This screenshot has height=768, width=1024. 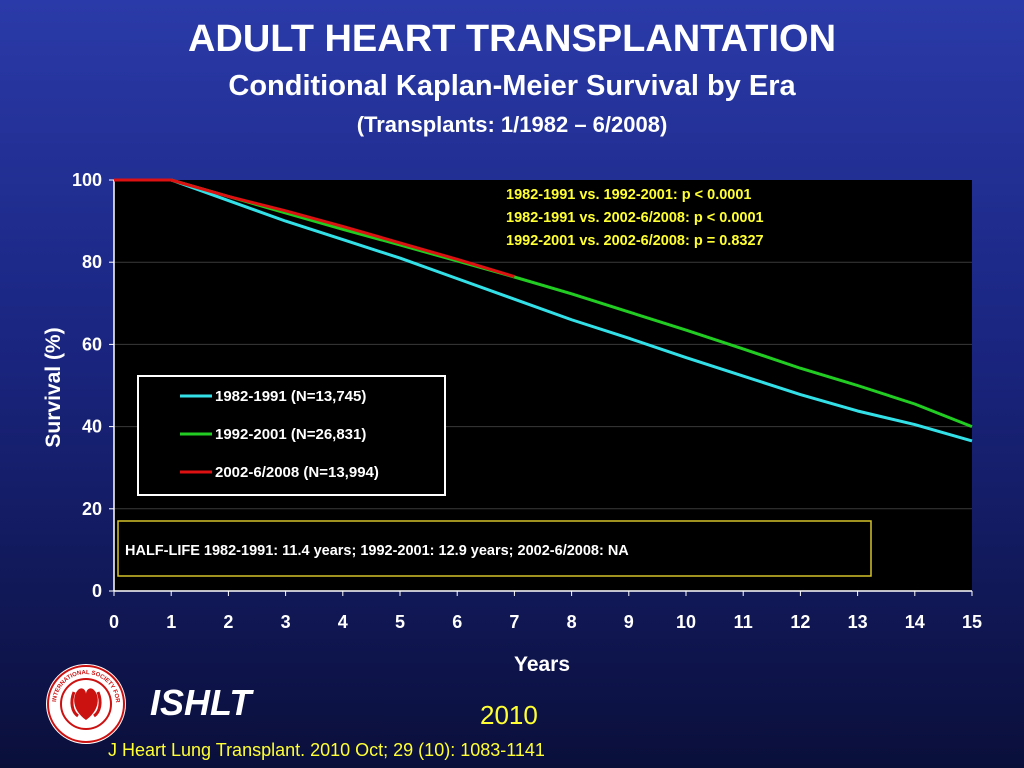 What do you see at coordinates (343, 622) in the screenshot?
I see `x-tick-label: 4` at bounding box center [343, 622].